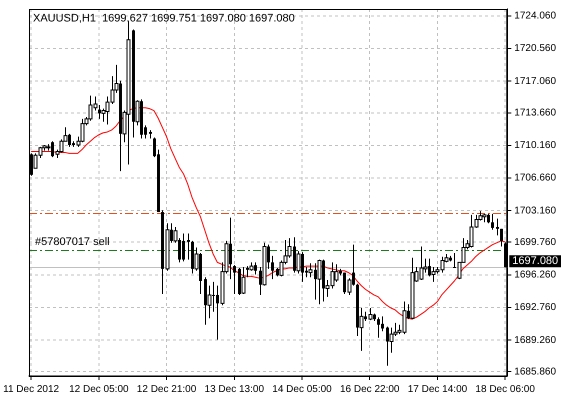  I want to click on ref-line-label: #57807017 sell, so click(72, 242).